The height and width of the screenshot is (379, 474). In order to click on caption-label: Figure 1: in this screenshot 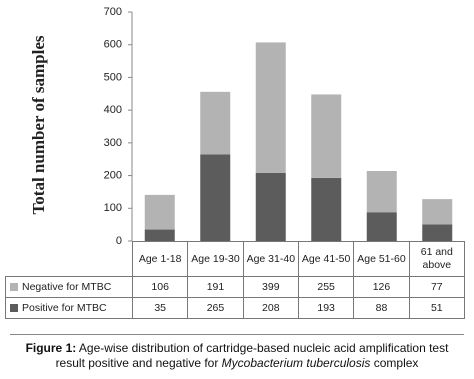, I will do `click(51, 348)`.